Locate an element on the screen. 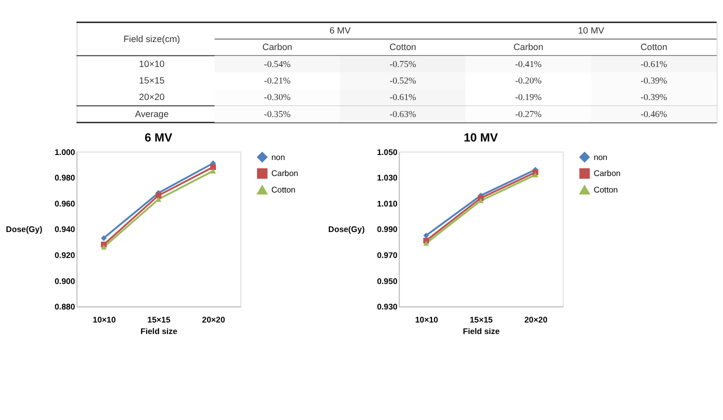 The image size is (723, 420). y-tick-label: 0.940 is located at coordinates (65, 229).